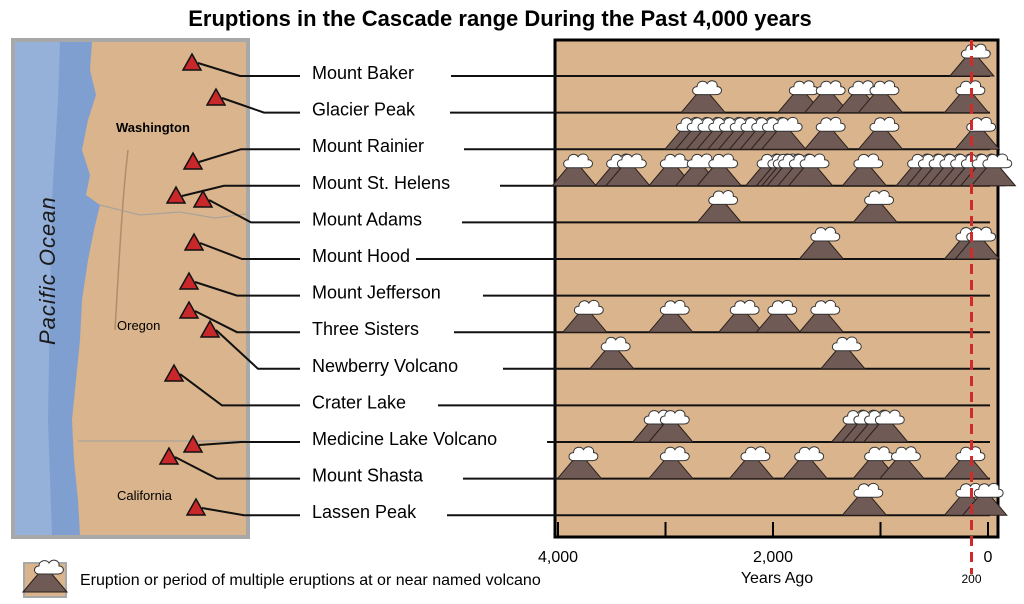  I want to click on leader-line-crater-lake, so click(239, 390).